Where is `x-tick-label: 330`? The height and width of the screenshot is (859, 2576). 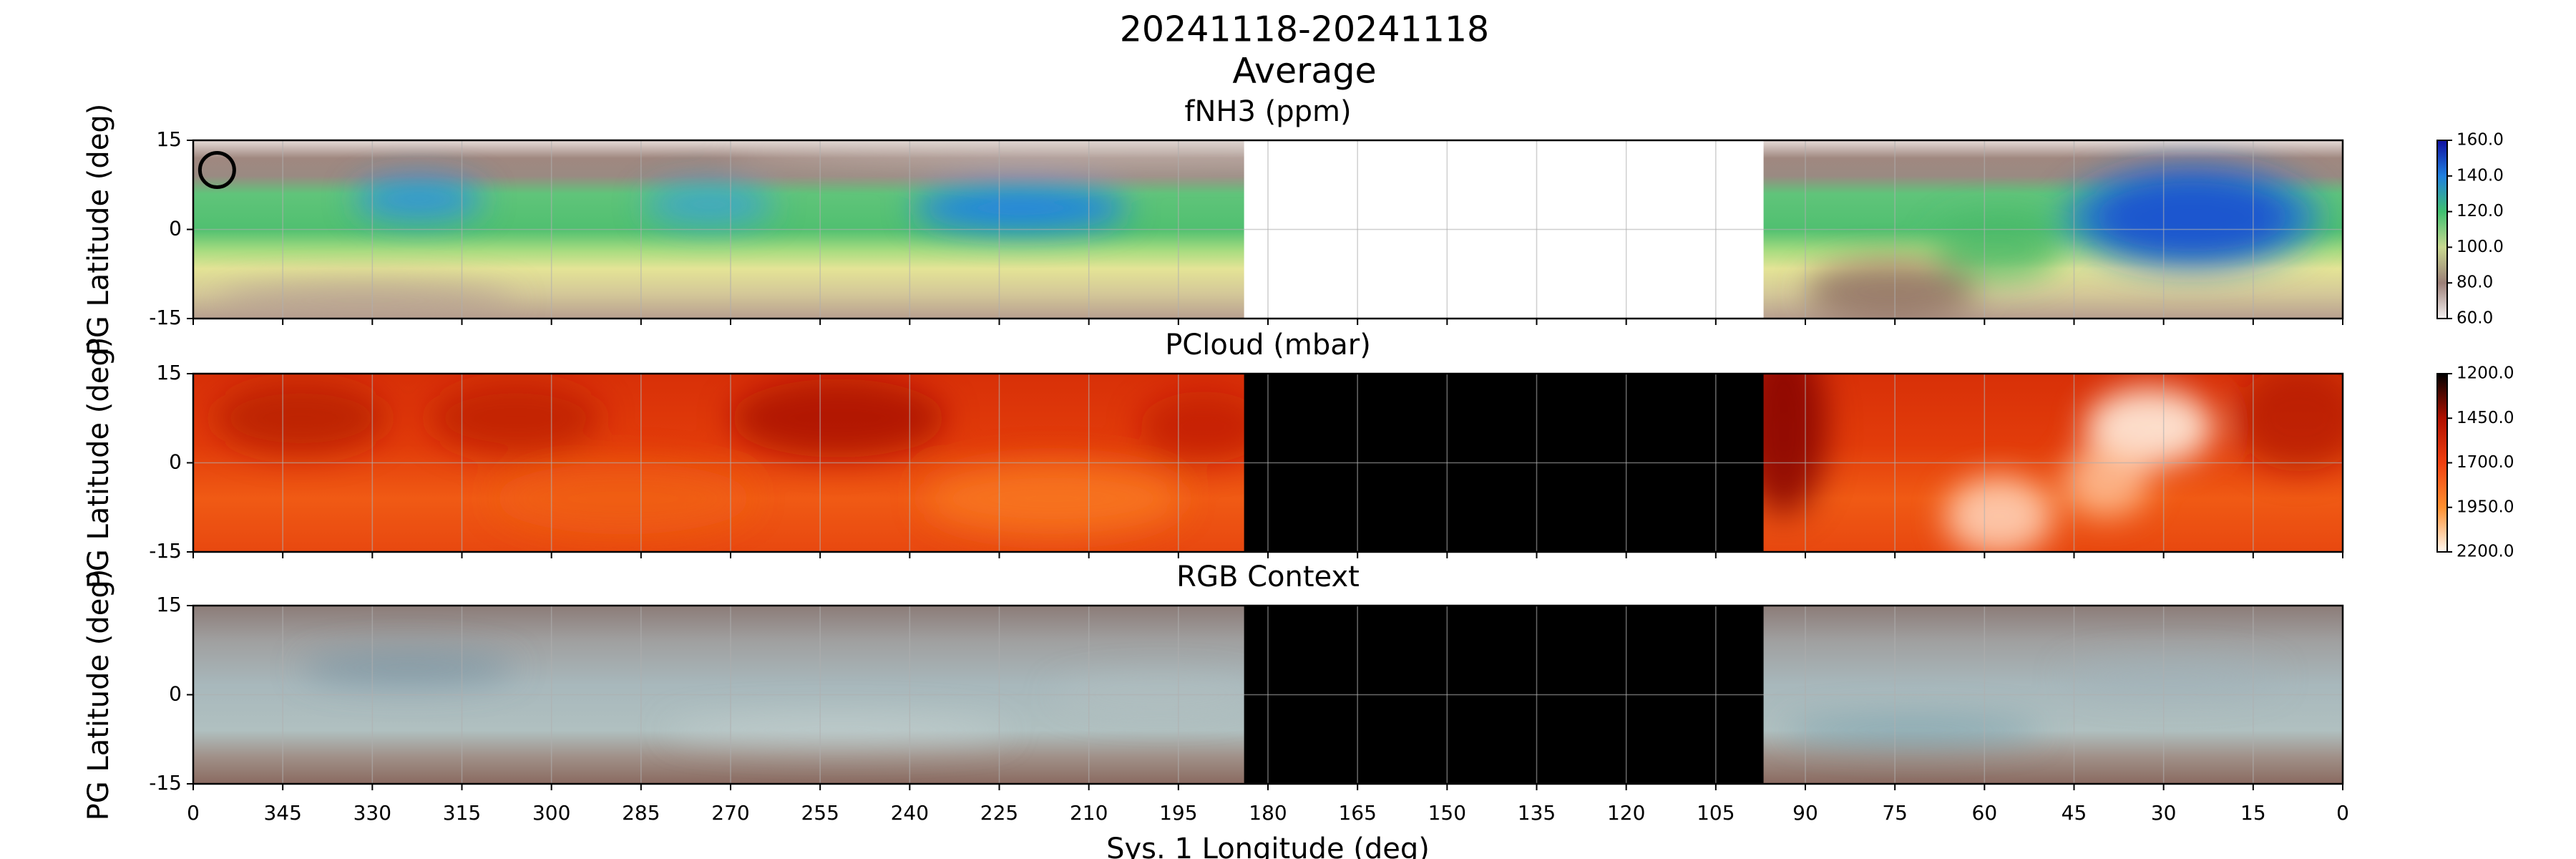
x-tick-label: 330 is located at coordinates (372, 813).